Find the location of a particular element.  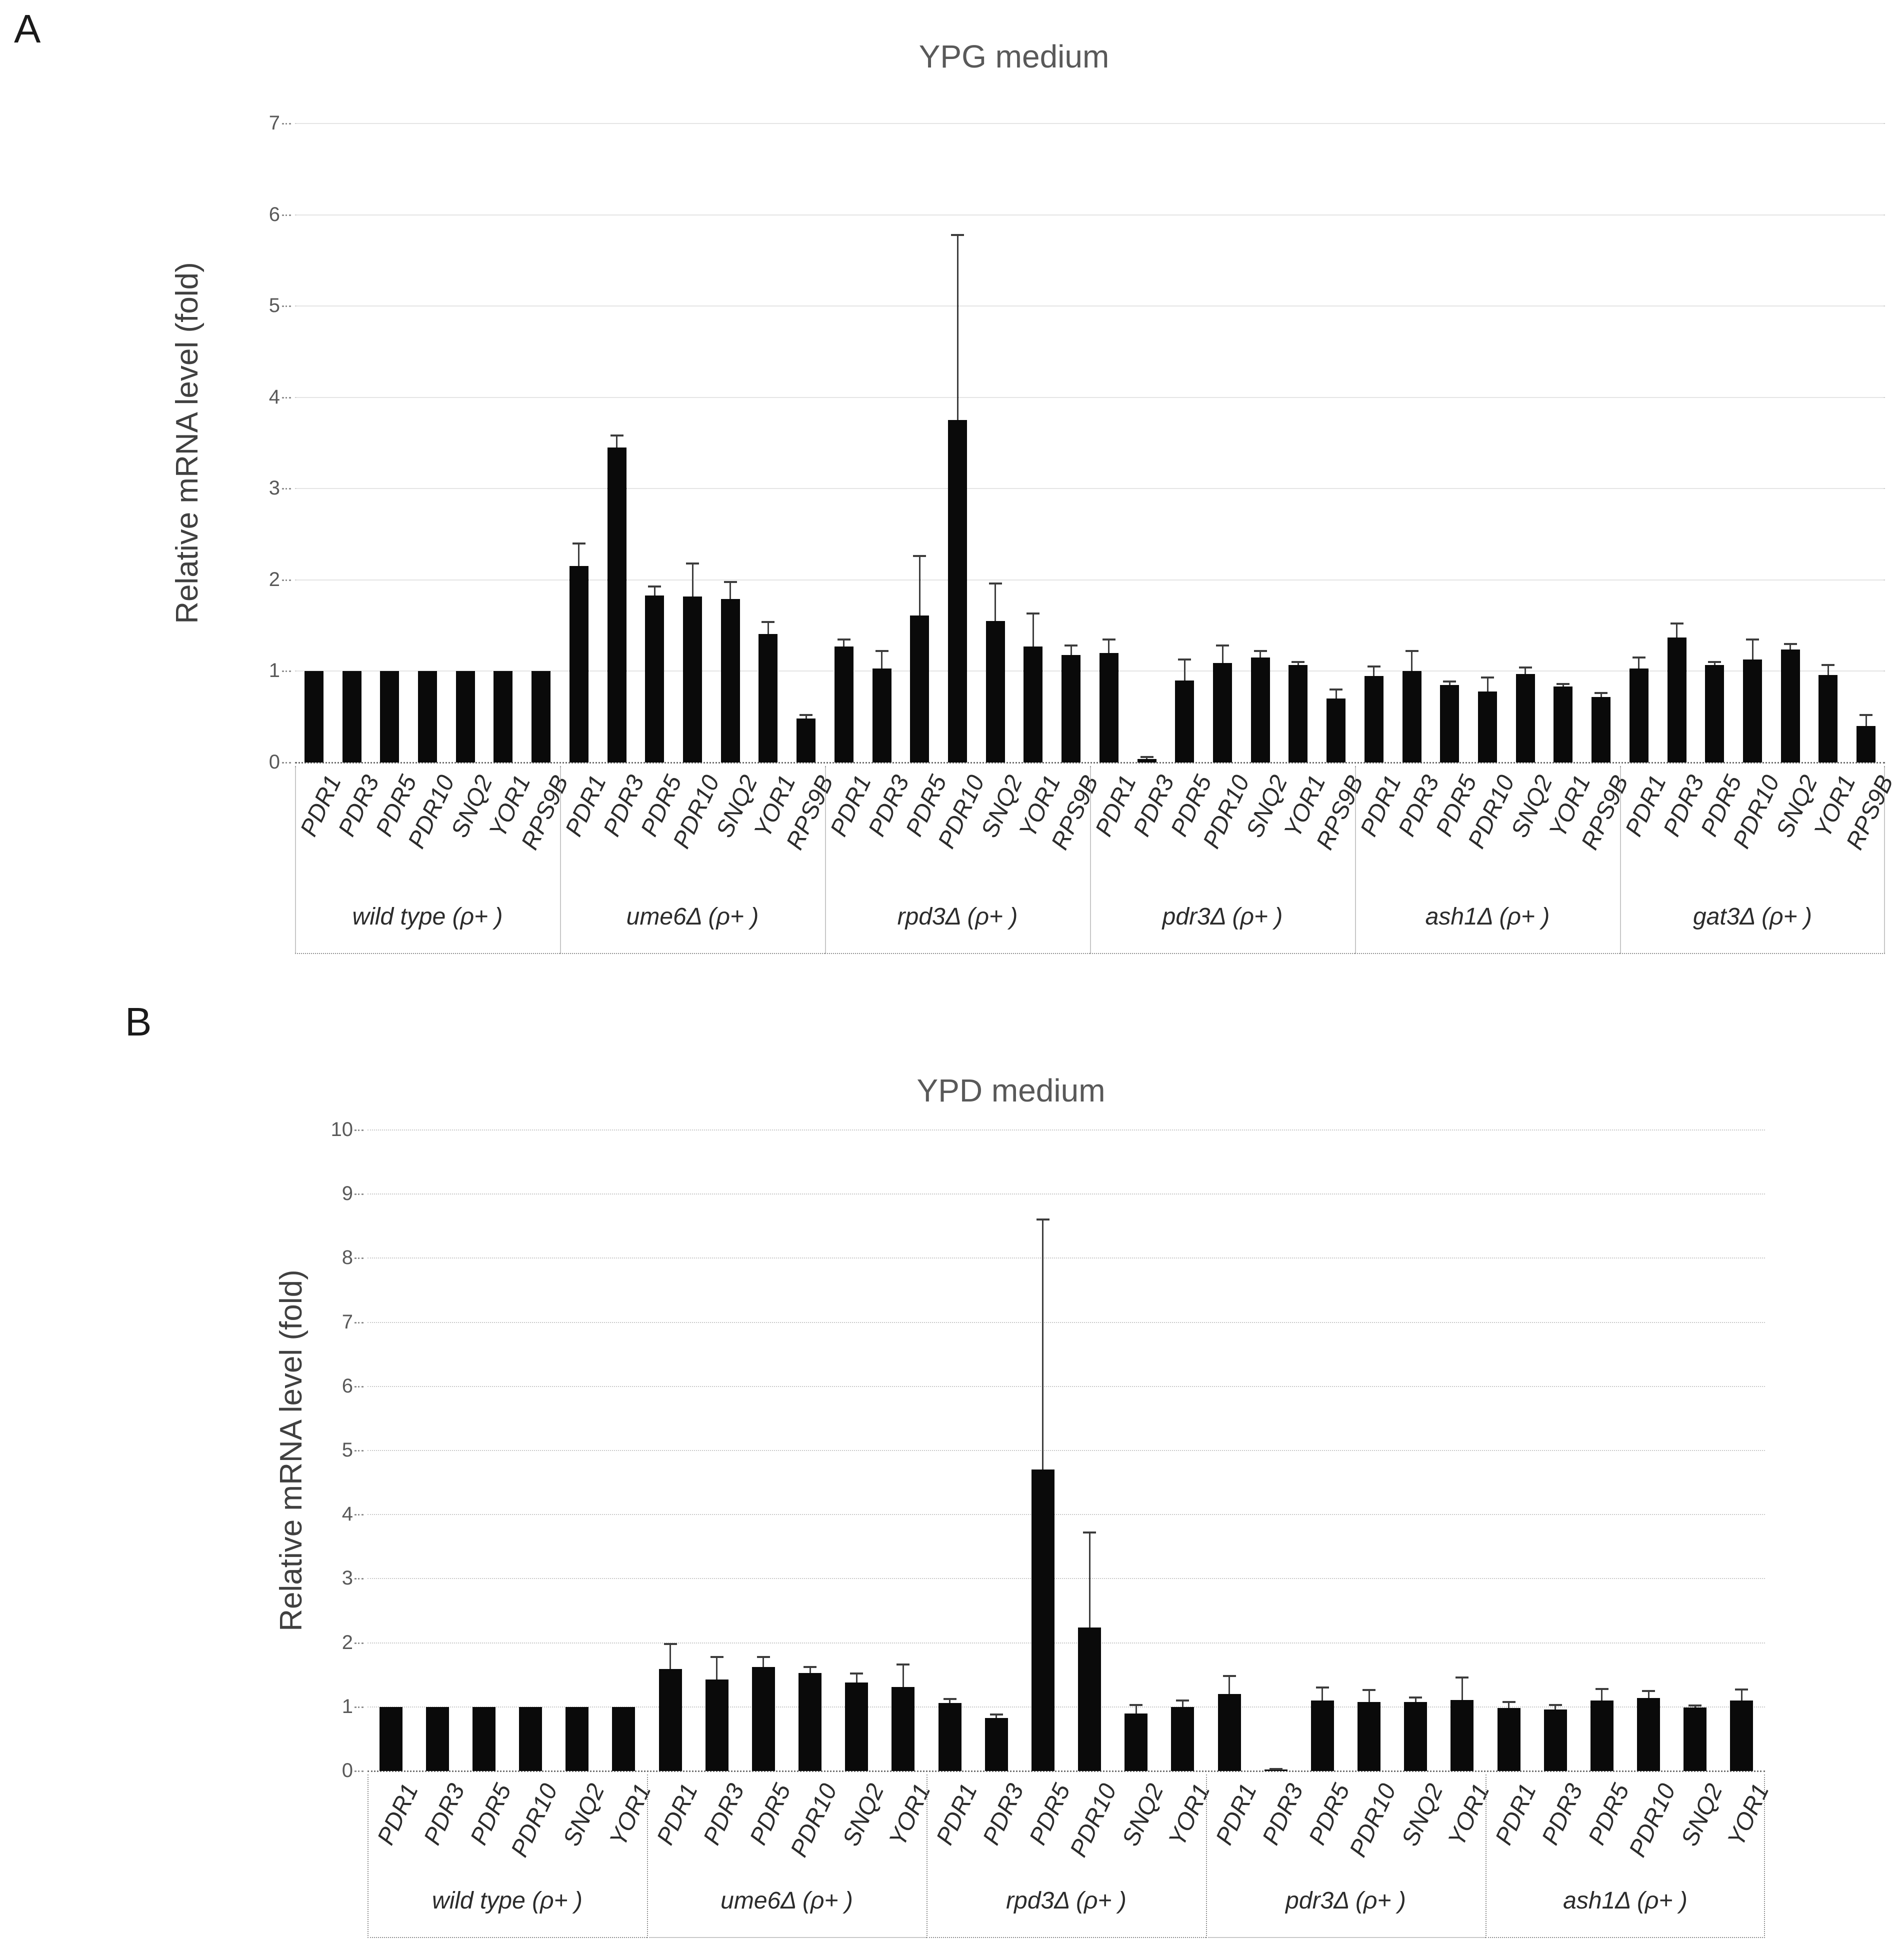

x-axis-line is located at coordinates (1066, 1771).